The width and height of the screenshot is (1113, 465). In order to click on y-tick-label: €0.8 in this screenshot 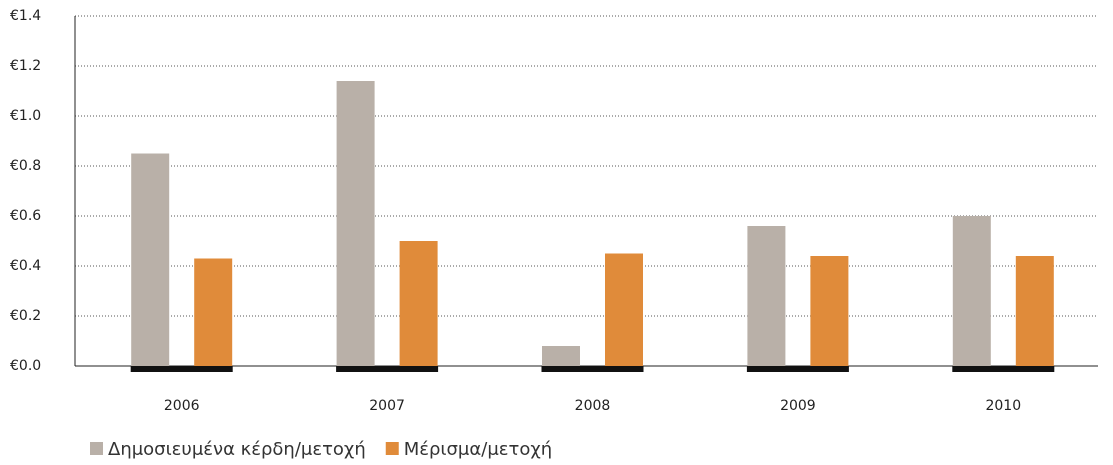, I will do `click(25, 166)`.